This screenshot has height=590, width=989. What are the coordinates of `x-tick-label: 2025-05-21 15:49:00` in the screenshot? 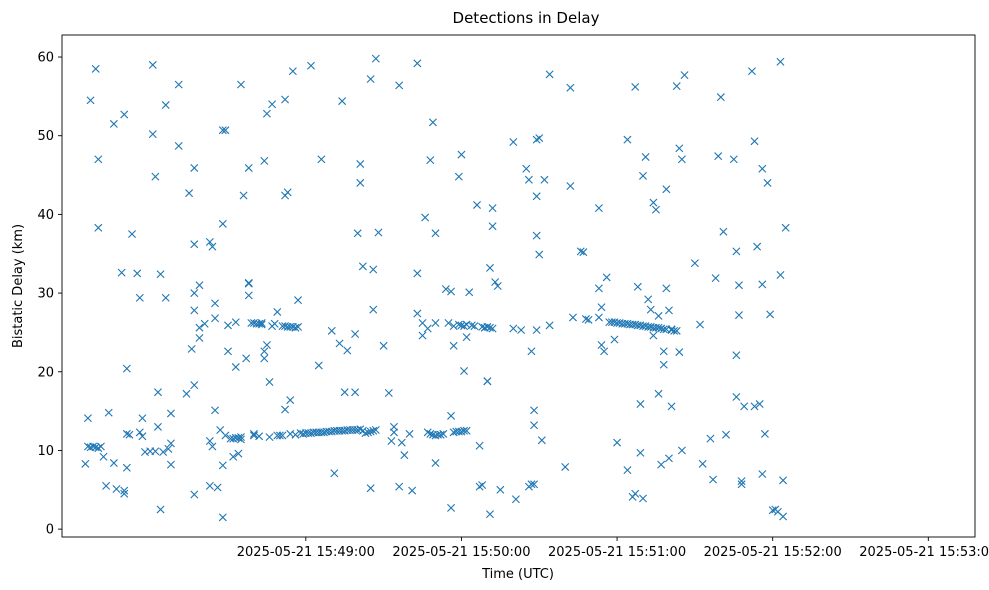 It's located at (306, 552).